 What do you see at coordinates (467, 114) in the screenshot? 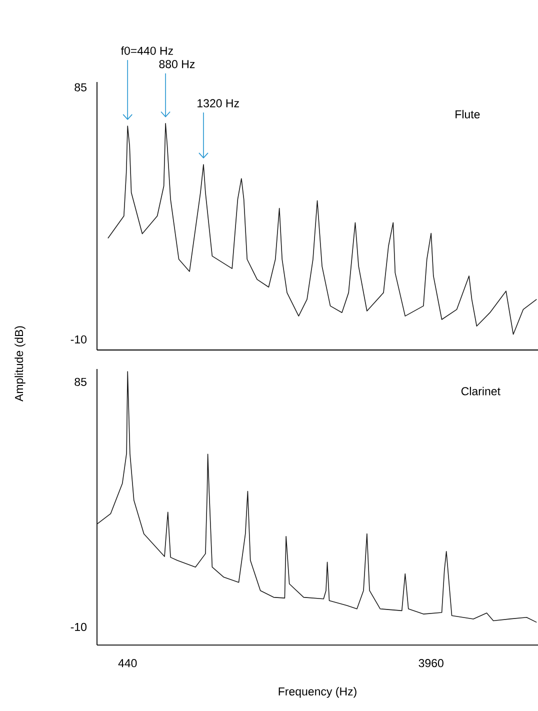
I see `text: Flute` at bounding box center [467, 114].